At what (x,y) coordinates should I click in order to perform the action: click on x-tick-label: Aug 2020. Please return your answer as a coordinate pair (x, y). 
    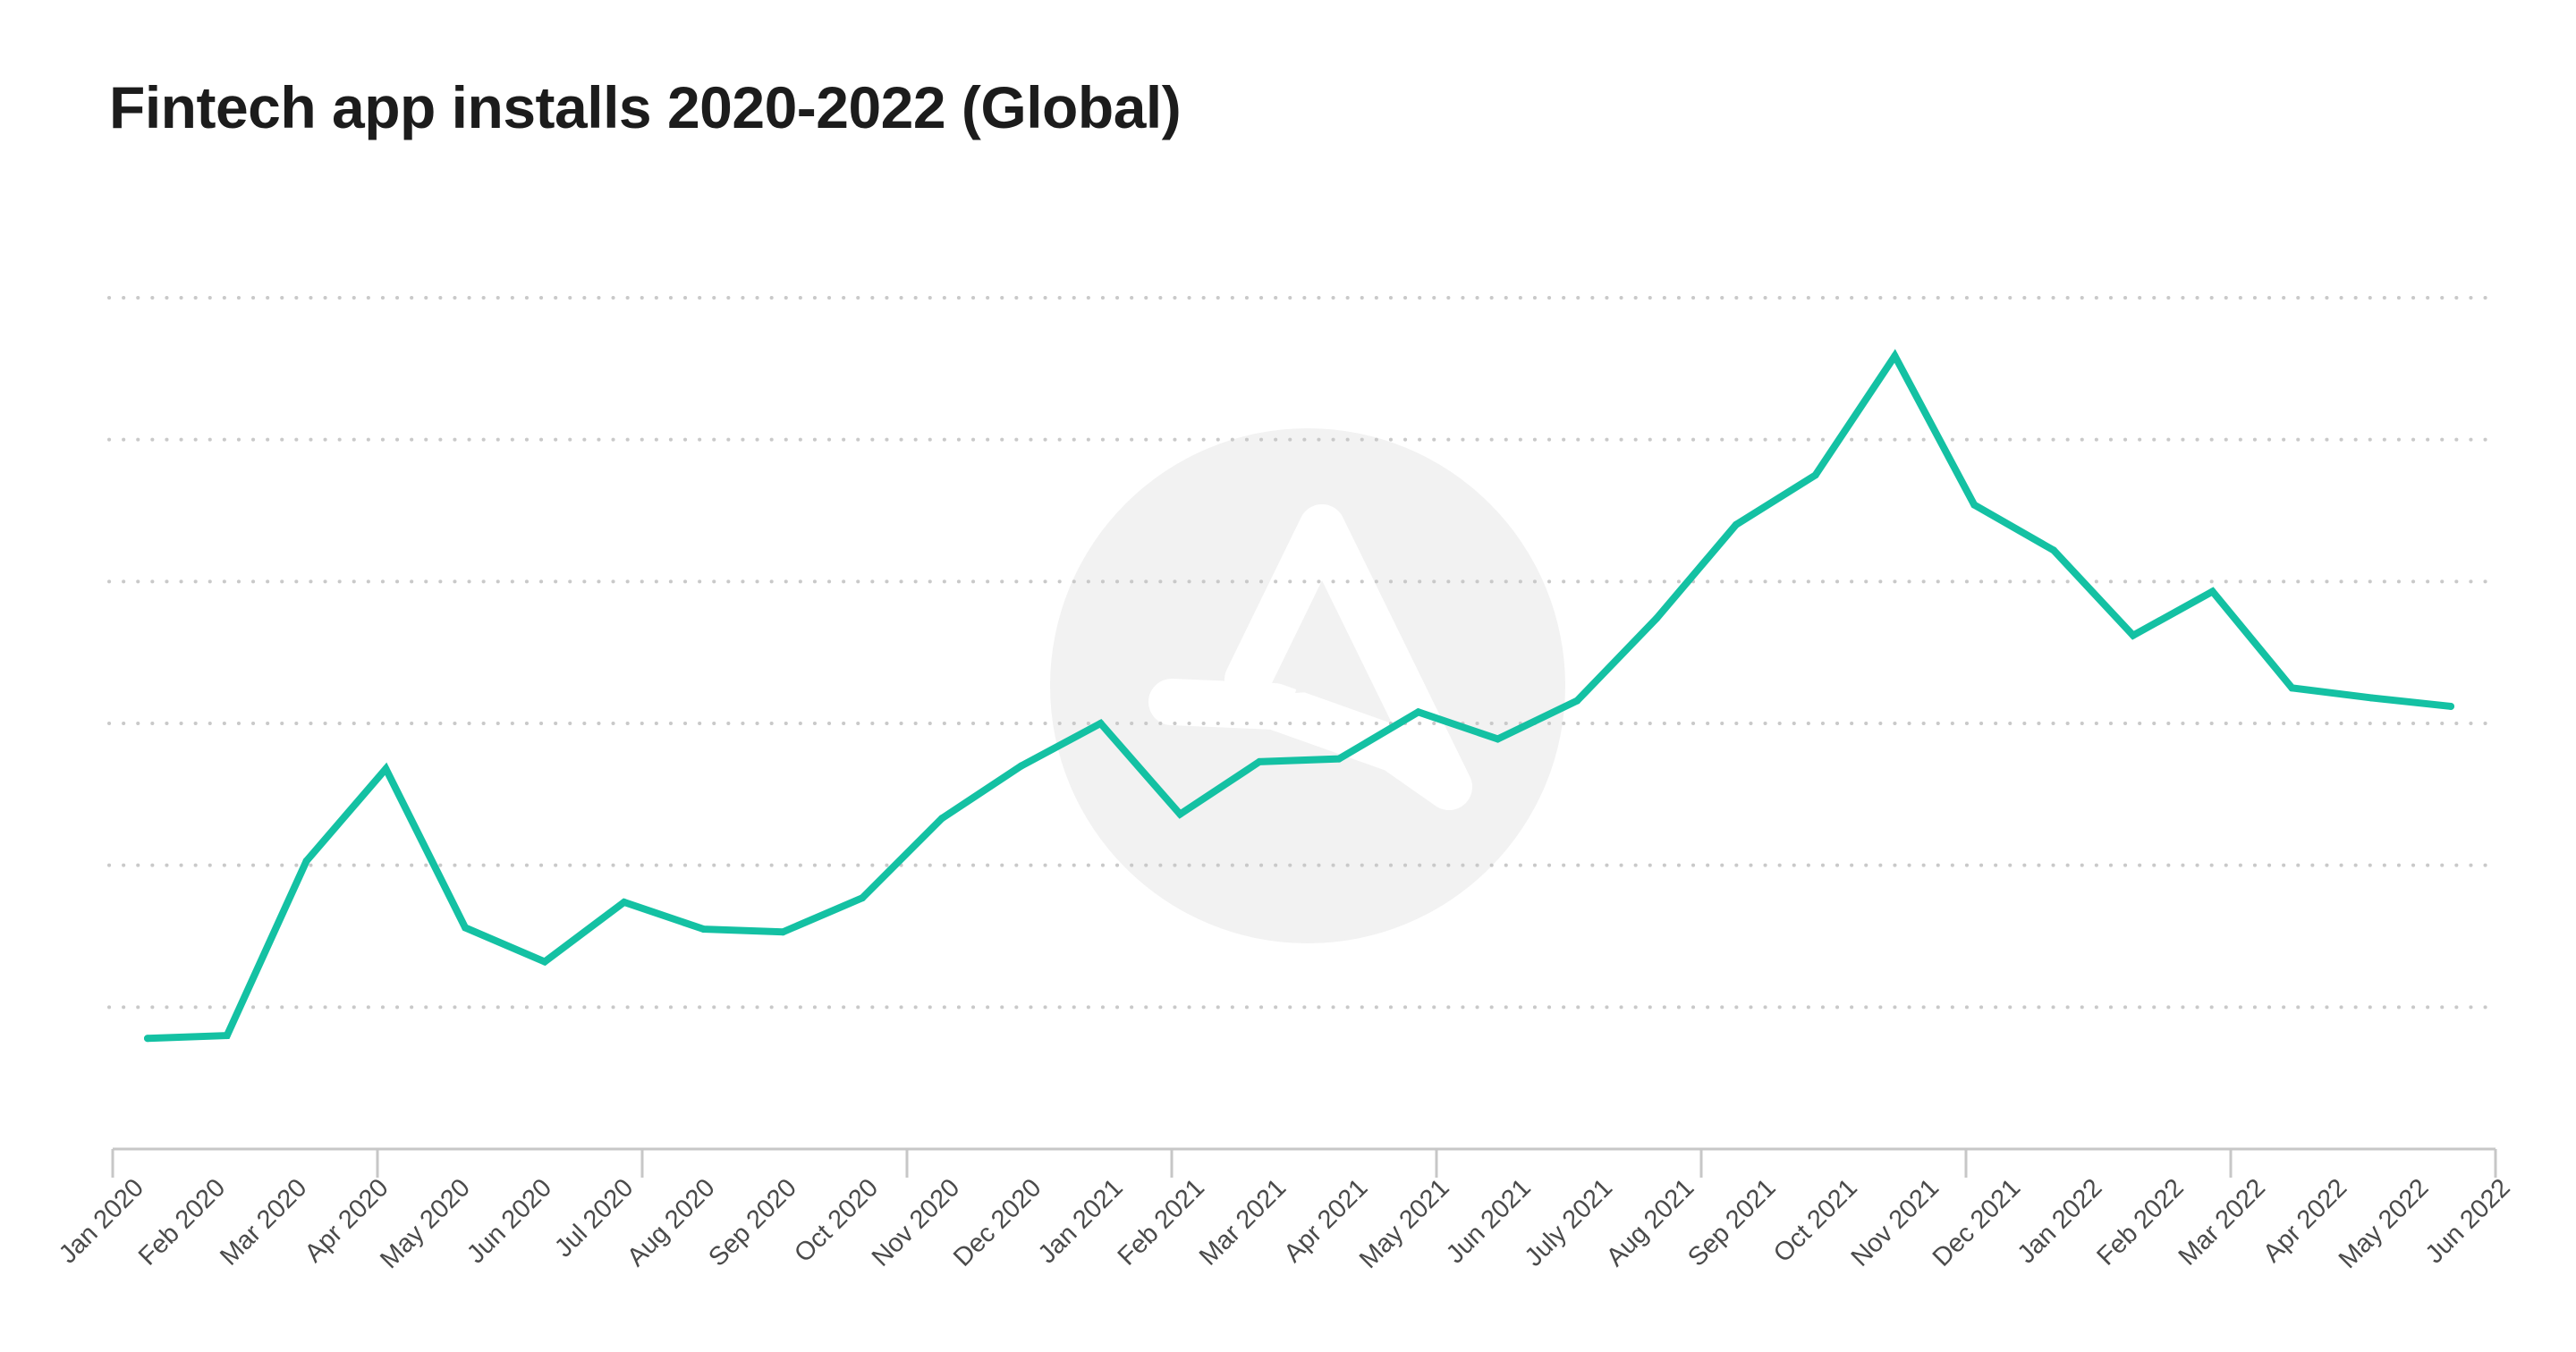
    Looking at the image, I should click on (671, 1222).